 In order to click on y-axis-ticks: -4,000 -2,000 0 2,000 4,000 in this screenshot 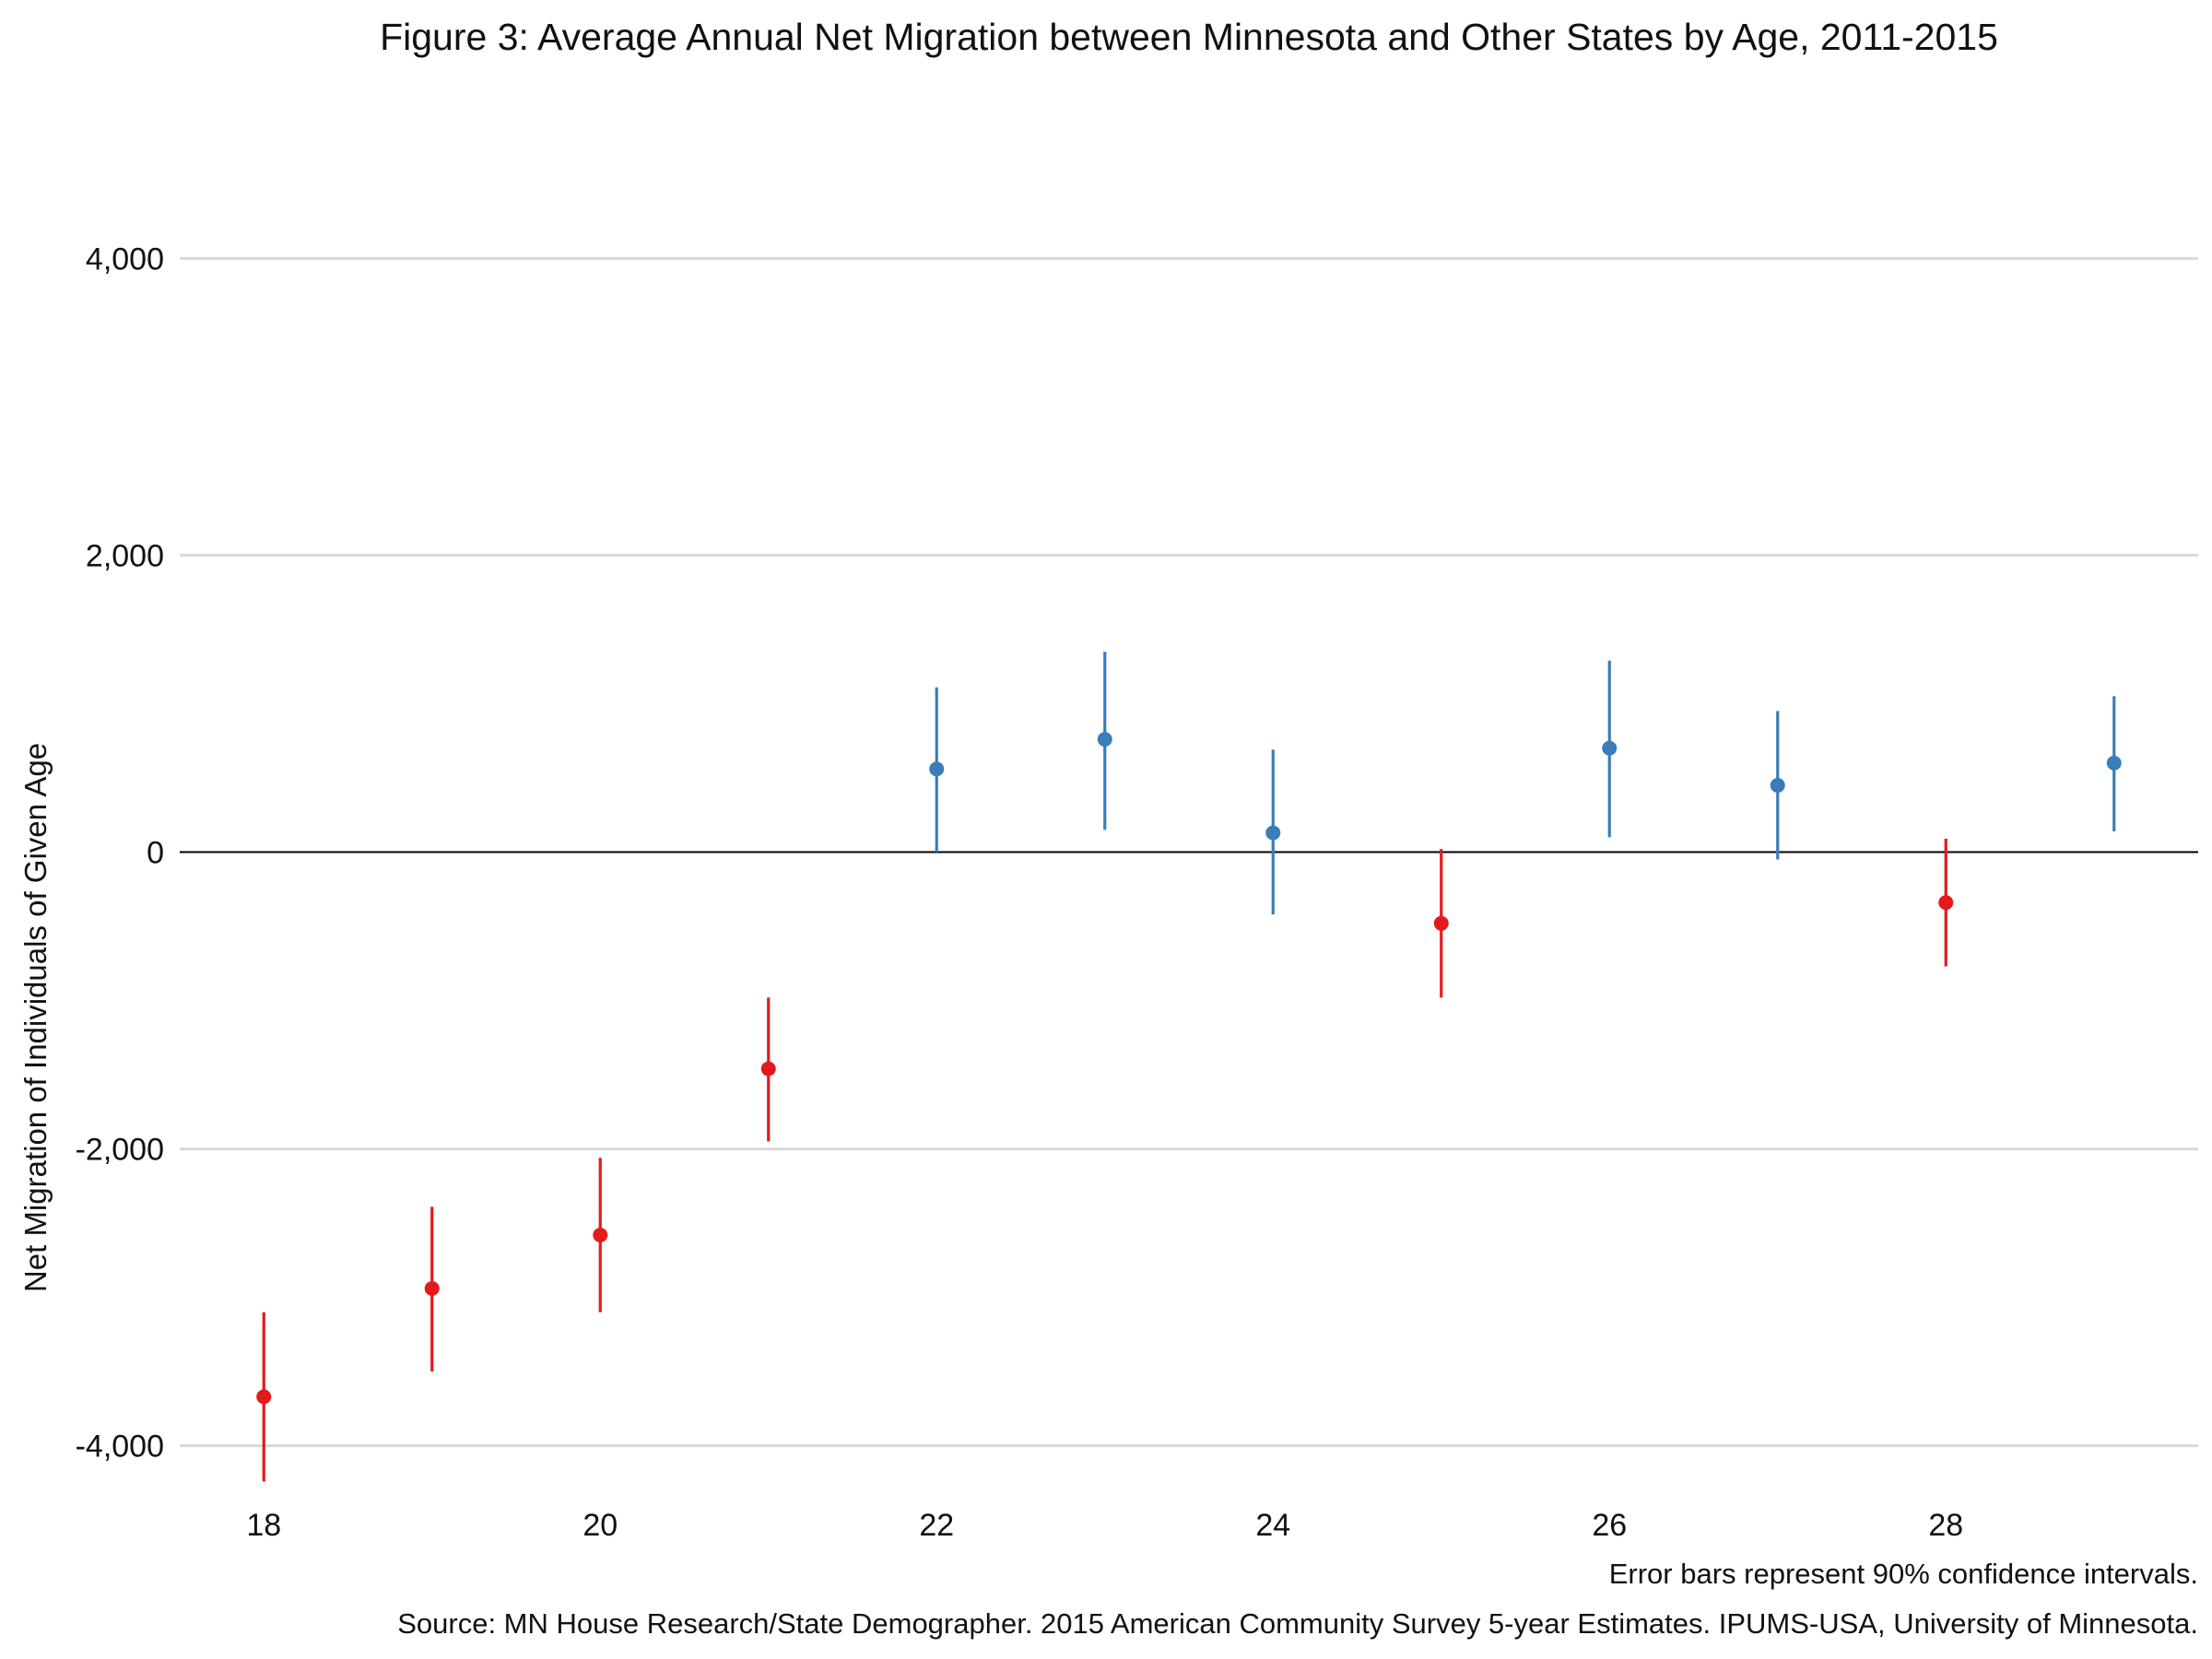, I will do `click(120, 852)`.